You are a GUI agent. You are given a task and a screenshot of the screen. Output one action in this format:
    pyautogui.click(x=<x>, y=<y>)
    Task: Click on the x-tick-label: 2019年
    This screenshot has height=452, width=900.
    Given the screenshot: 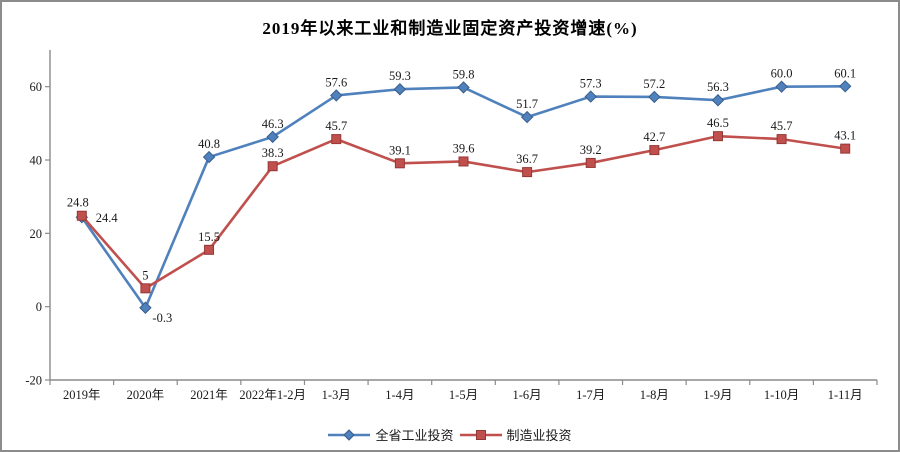 What is the action you would take?
    pyautogui.click(x=82, y=395)
    